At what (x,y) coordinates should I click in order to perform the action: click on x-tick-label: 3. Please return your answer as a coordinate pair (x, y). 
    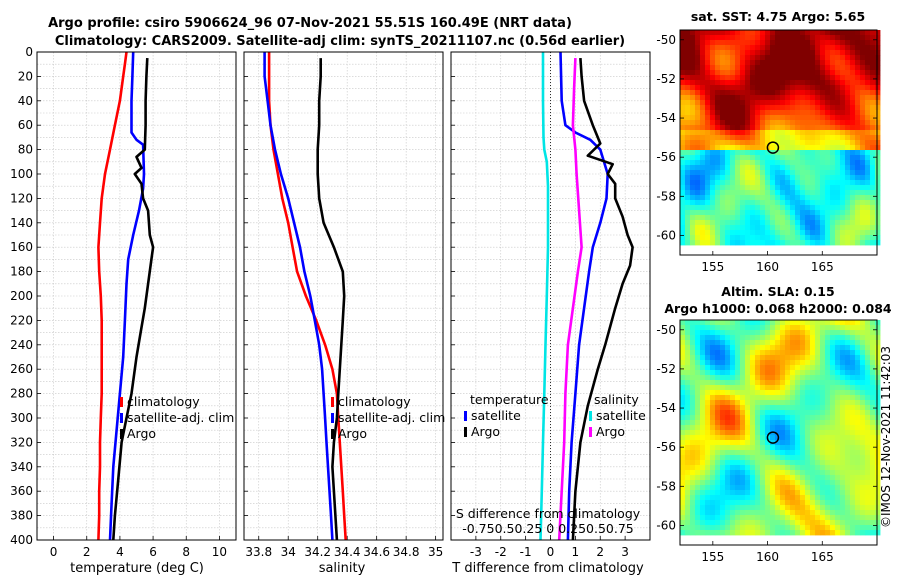
    Looking at the image, I should click on (625, 552).